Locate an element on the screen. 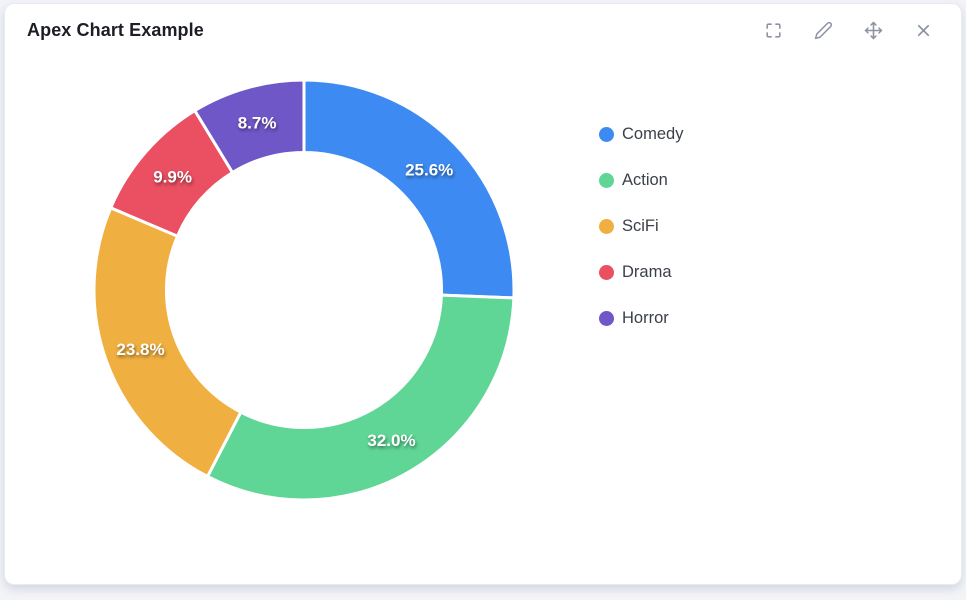  donut-slice-scifi is located at coordinates (167, 342).